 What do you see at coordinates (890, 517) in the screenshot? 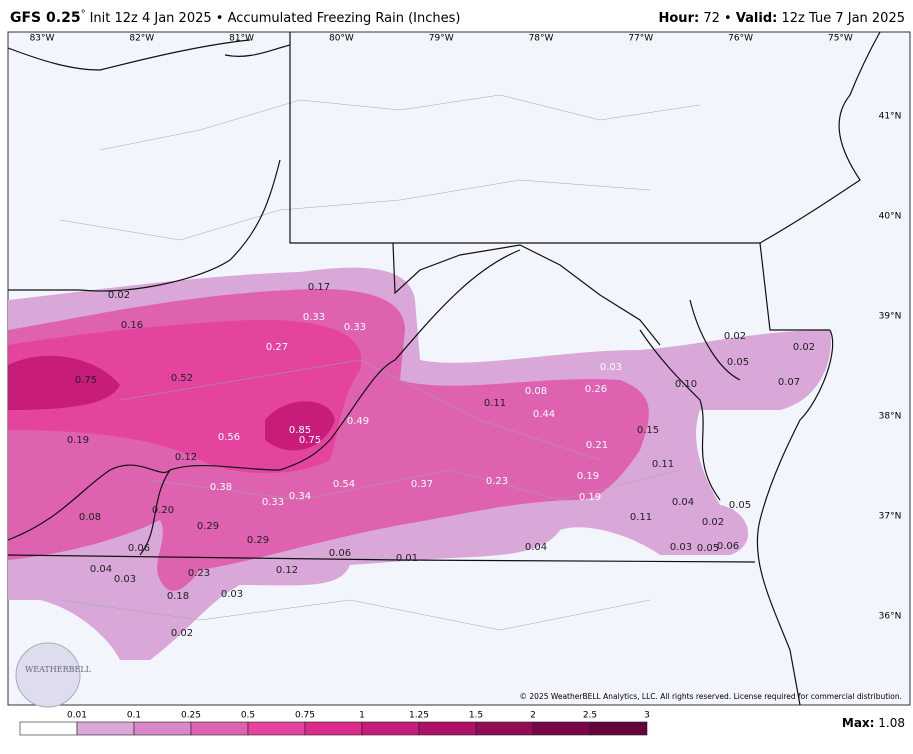
I see `latitude-label: 37°N` at bounding box center [890, 517].